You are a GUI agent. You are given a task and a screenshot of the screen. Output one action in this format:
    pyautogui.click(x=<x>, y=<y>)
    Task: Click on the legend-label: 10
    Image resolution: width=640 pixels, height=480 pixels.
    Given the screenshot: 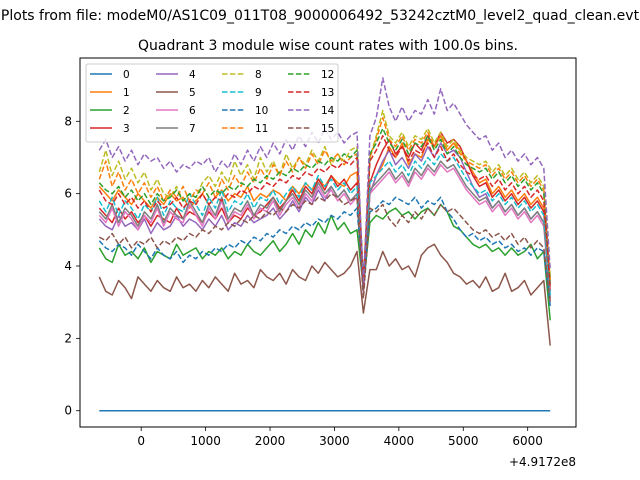 What is the action you would take?
    pyautogui.click(x=261, y=111)
    